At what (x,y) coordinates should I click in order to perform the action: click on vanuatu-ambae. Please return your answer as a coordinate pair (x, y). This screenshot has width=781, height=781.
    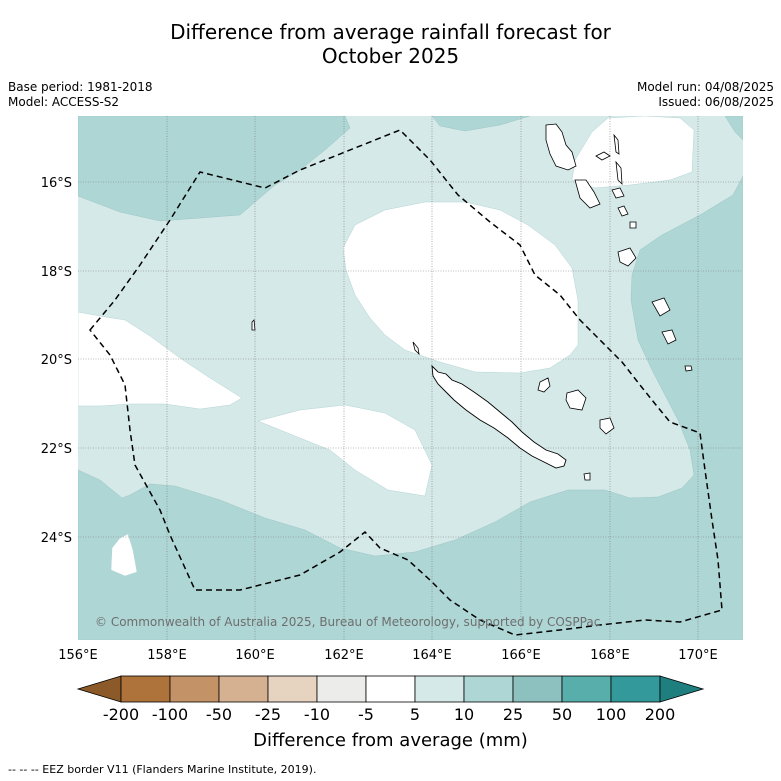
    Looking at the image, I should click on (603, 156).